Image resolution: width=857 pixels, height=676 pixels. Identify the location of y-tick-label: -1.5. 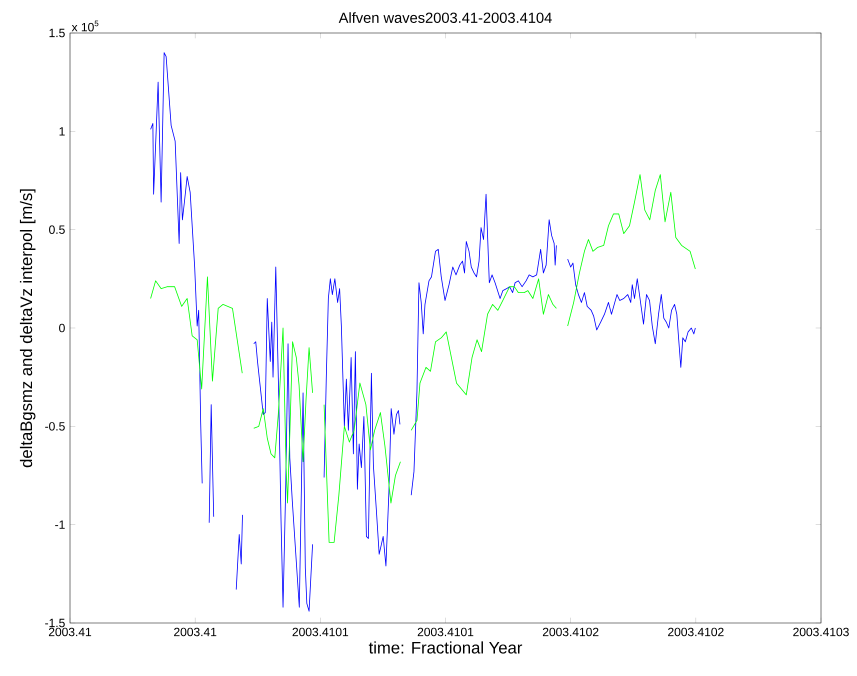
(55, 623).